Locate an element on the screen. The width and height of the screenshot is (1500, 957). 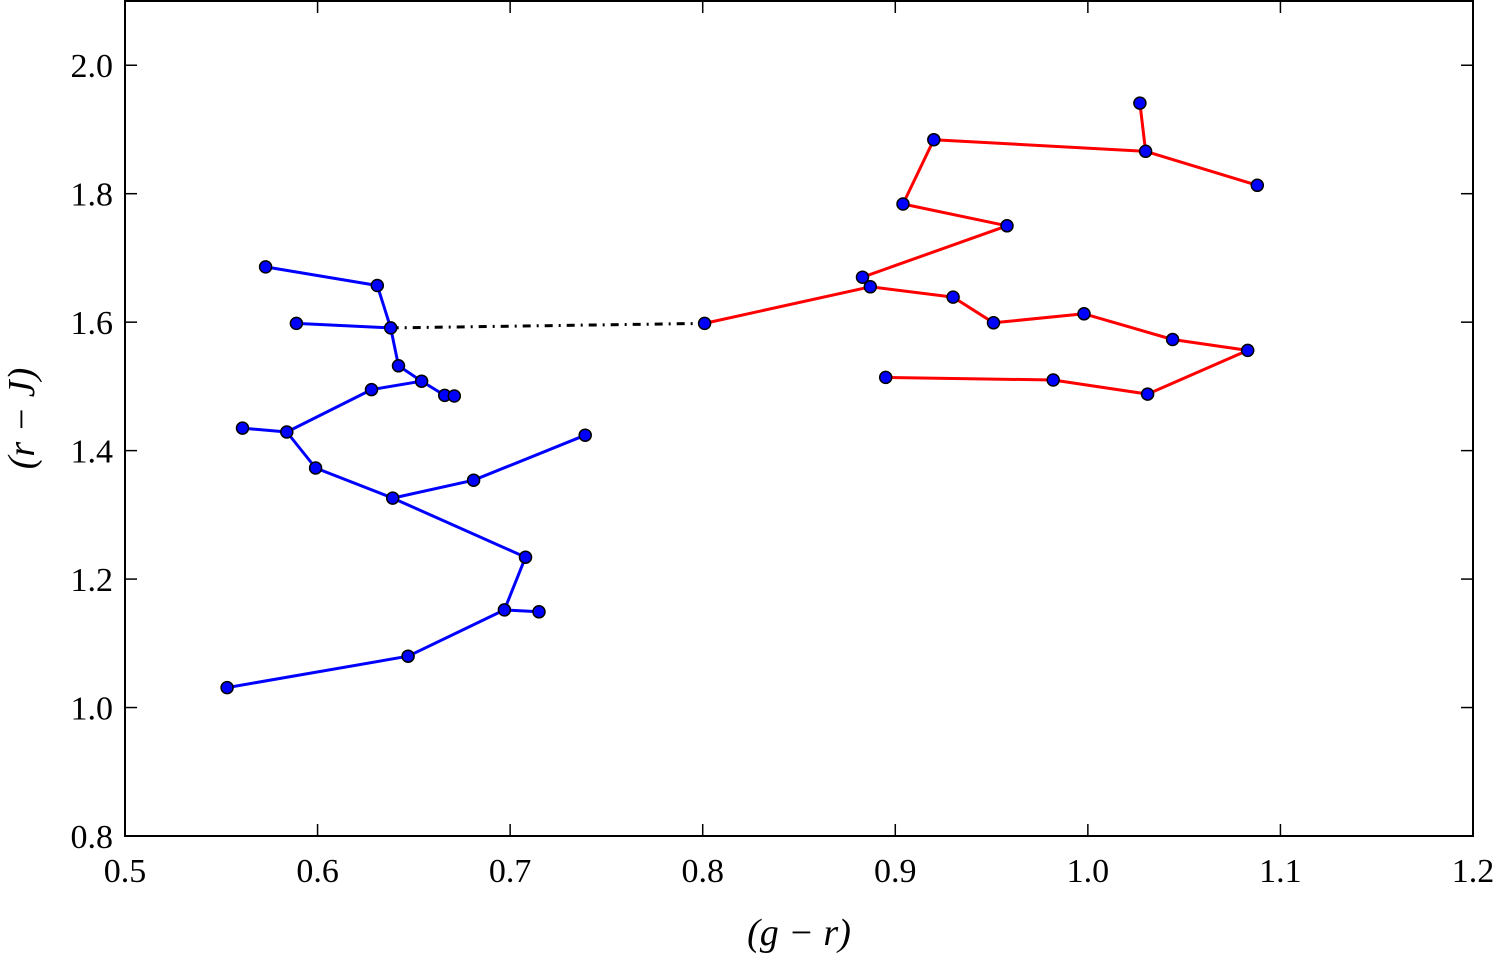
x-tick-label: 0.7 is located at coordinates (510, 871).